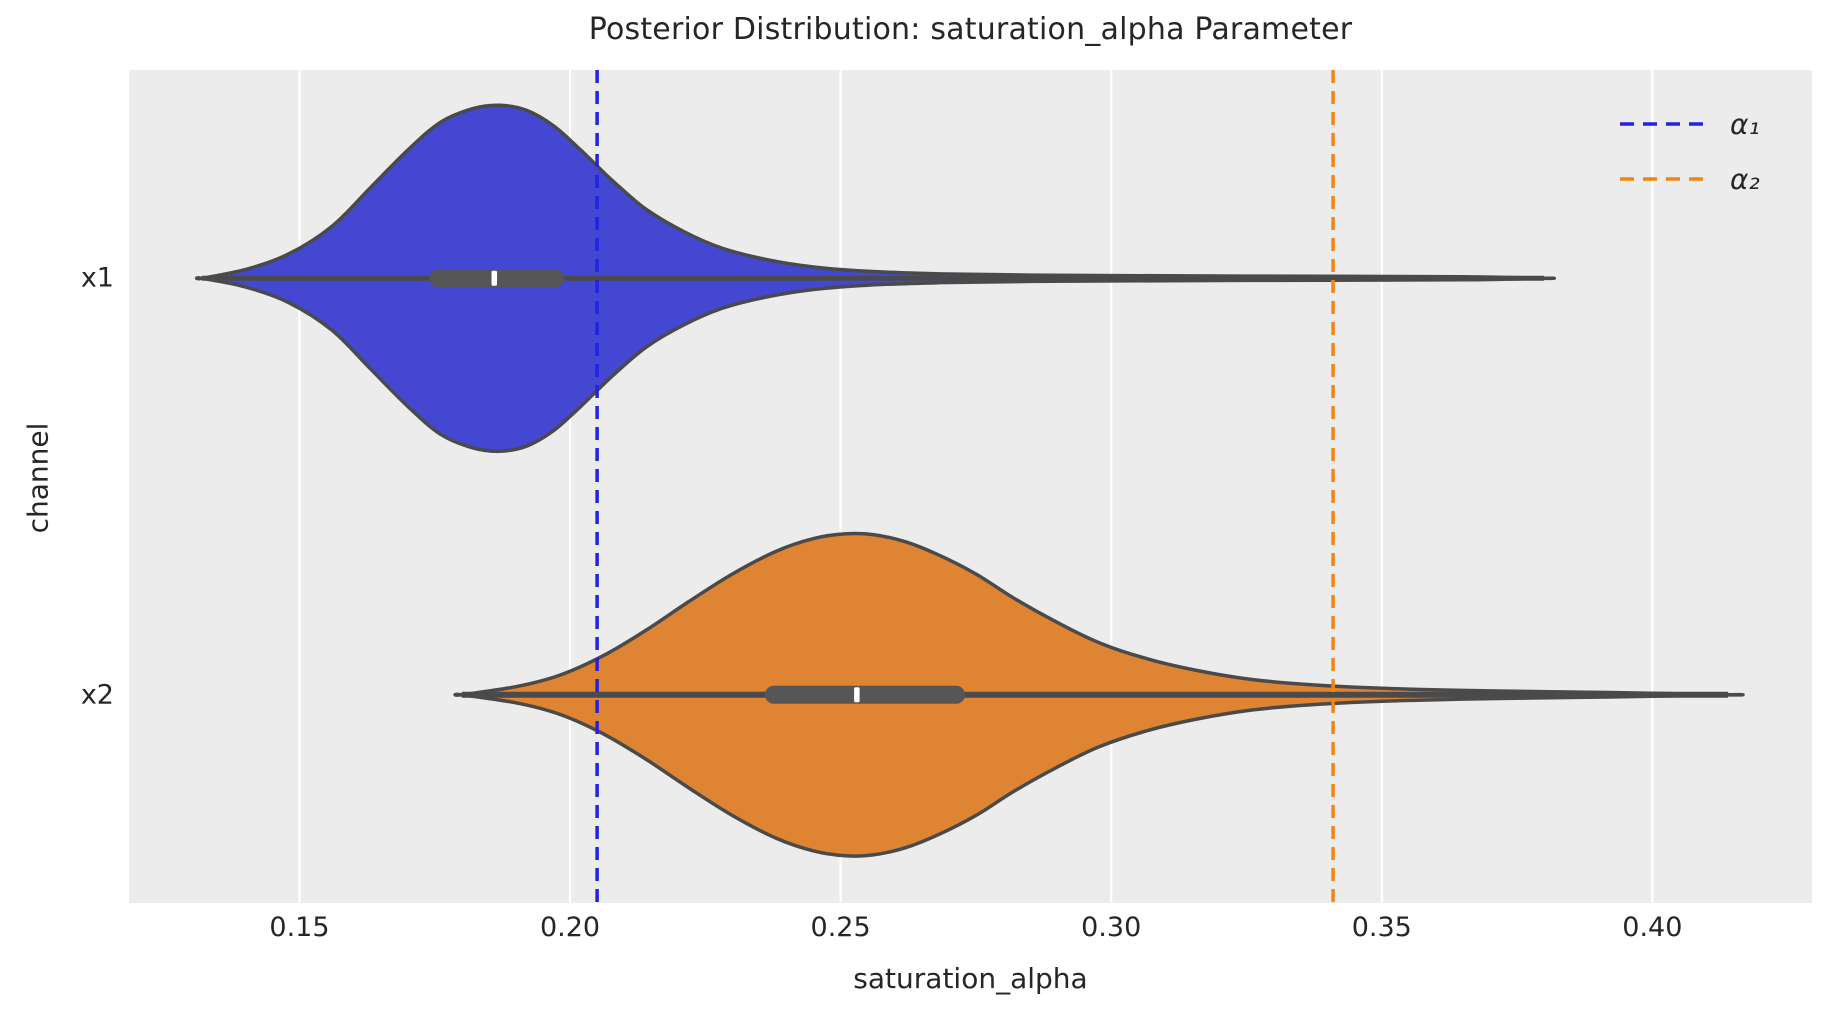 This screenshot has height=1023, width=1823. What do you see at coordinates (1745, 179) in the screenshot?
I see `legend-label: α₂` at bounding box center [1745, 179].